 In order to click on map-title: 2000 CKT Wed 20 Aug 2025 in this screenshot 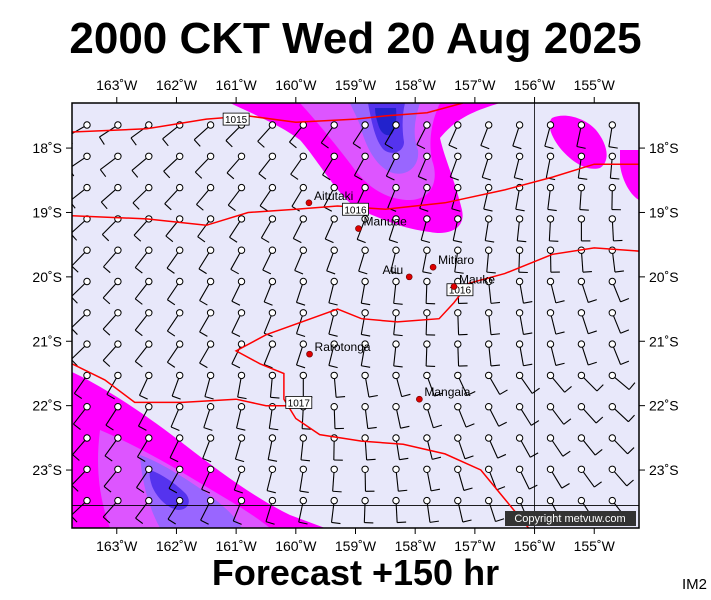, I will do `click(355, 38)`.